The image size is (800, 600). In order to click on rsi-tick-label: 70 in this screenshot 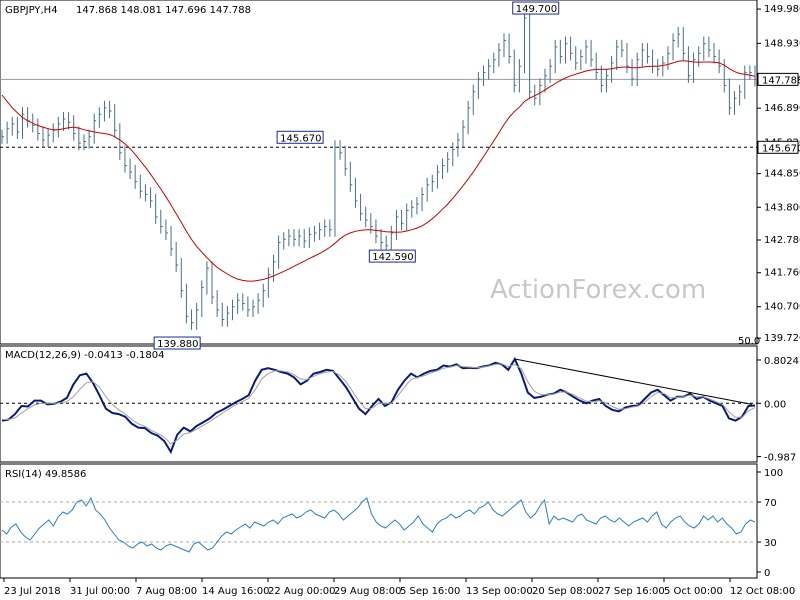, I will do `click(770, 503)`.